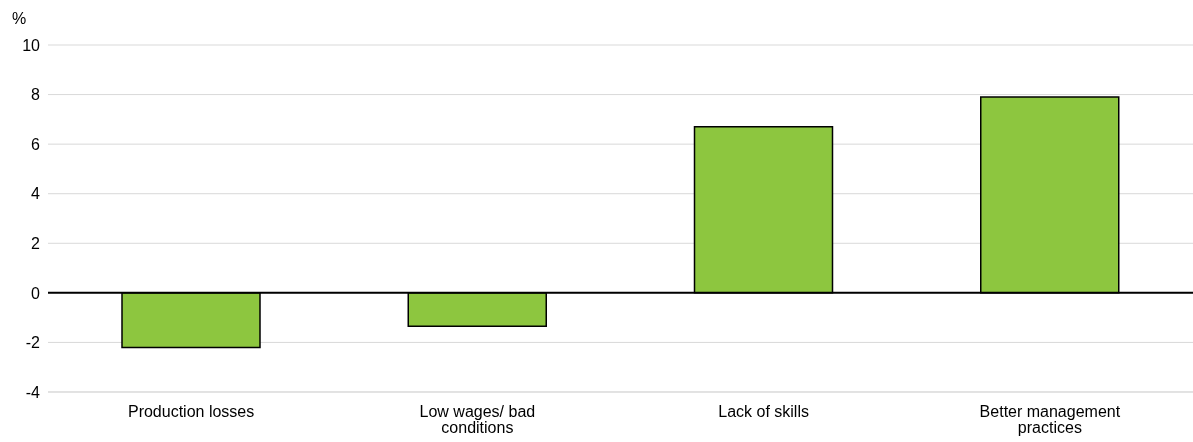  Describe the element at coordinates (1050, 420) in the screenshot. I see `x-tick-label: Better management practices` at that location.